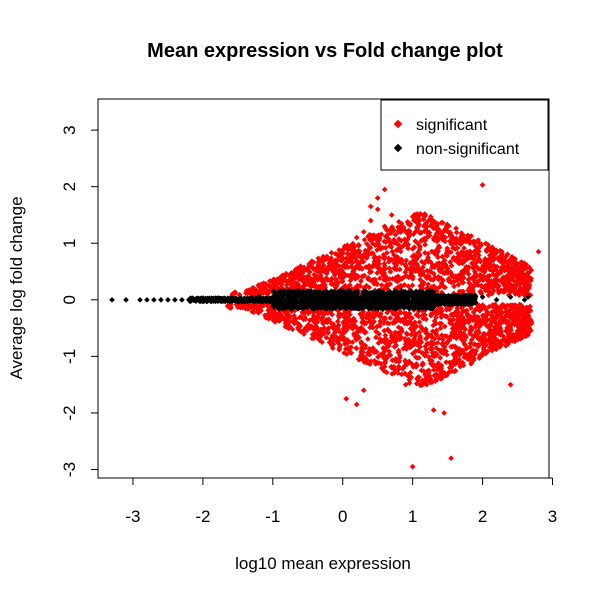 The width and height of the screenshot is (600, 600). Describe the element at coordinates (16, 287) in the screenshot. I see `y-axis-title: Average log fold change` at that location.